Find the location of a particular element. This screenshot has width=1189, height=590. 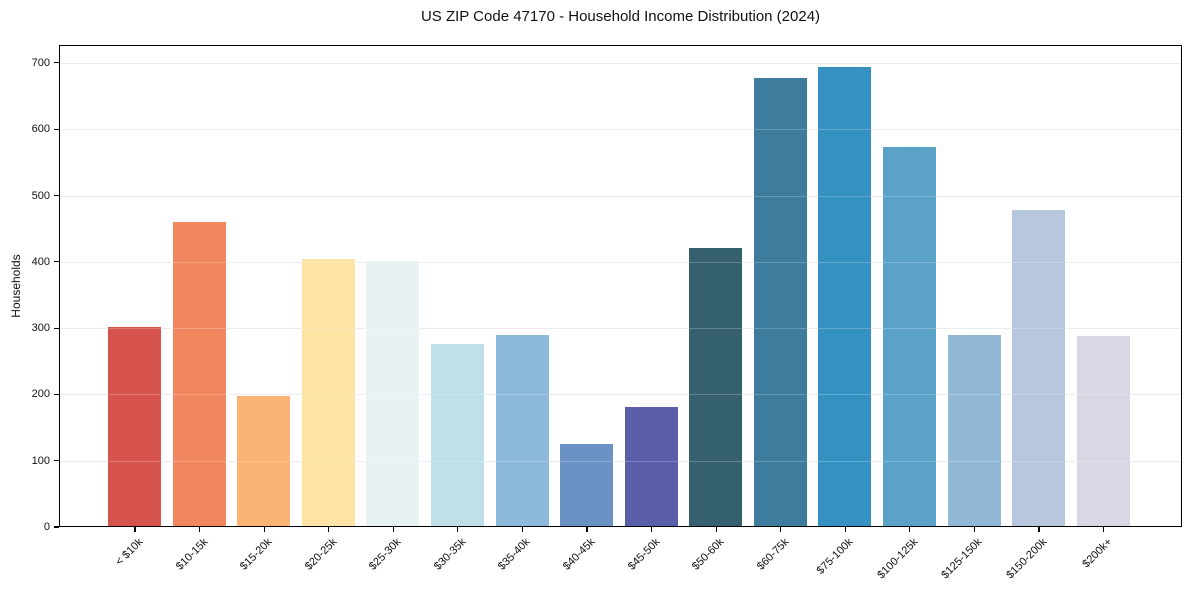

bar-< $10k is located at coordinates (135, 426).